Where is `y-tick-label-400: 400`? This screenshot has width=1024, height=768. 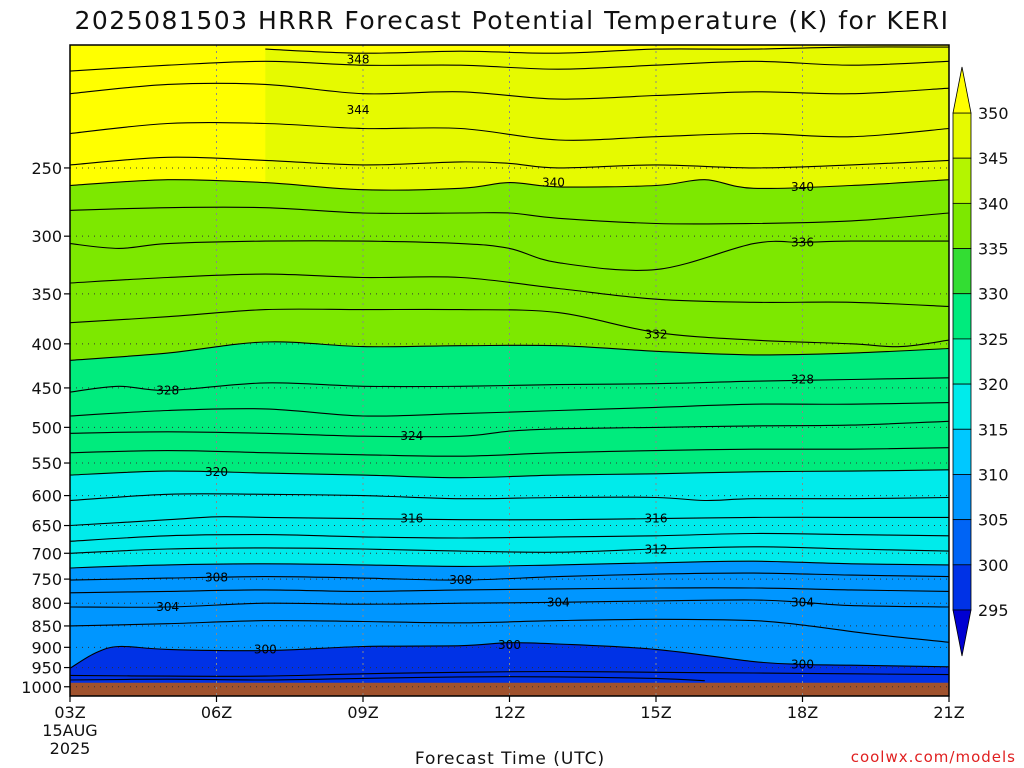
y-tick-label-400: 400 is located at coordinates (46, 344).